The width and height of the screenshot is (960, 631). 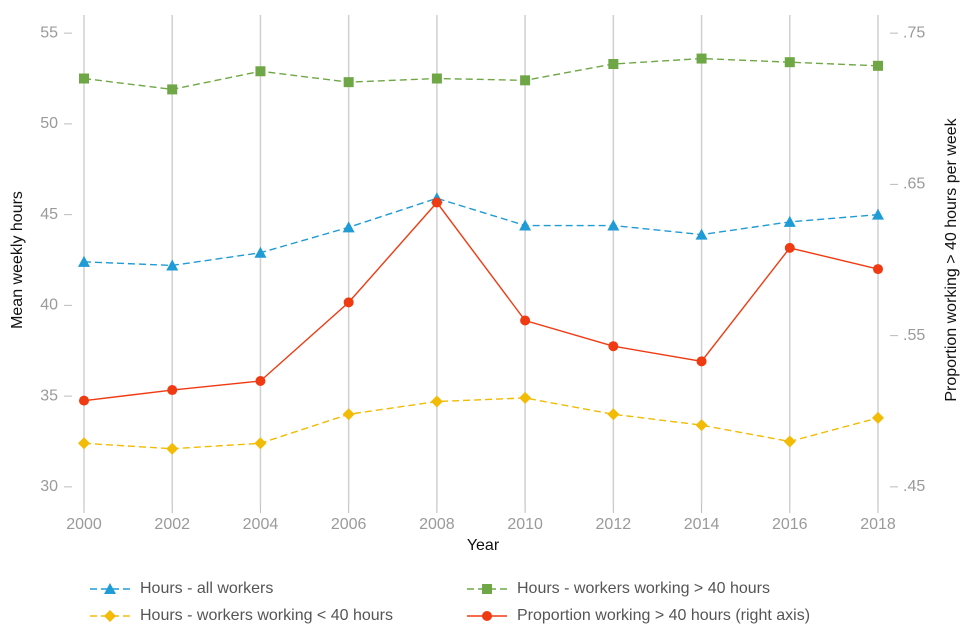 I want to click on y-axis-title: Mean weekly hours, so click(x=17, y=260).